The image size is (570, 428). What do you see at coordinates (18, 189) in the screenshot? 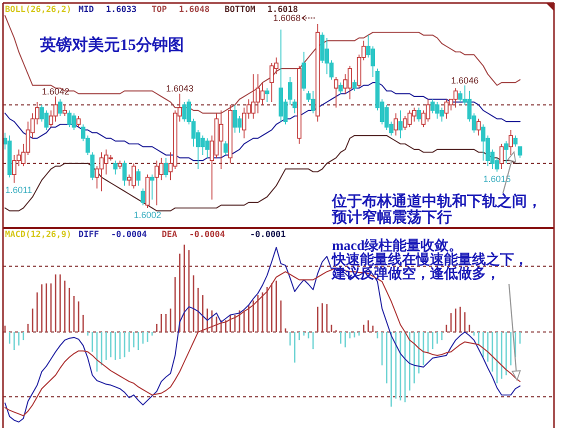
I see `annotation: 1.6011` at bounding box center [18, 189].